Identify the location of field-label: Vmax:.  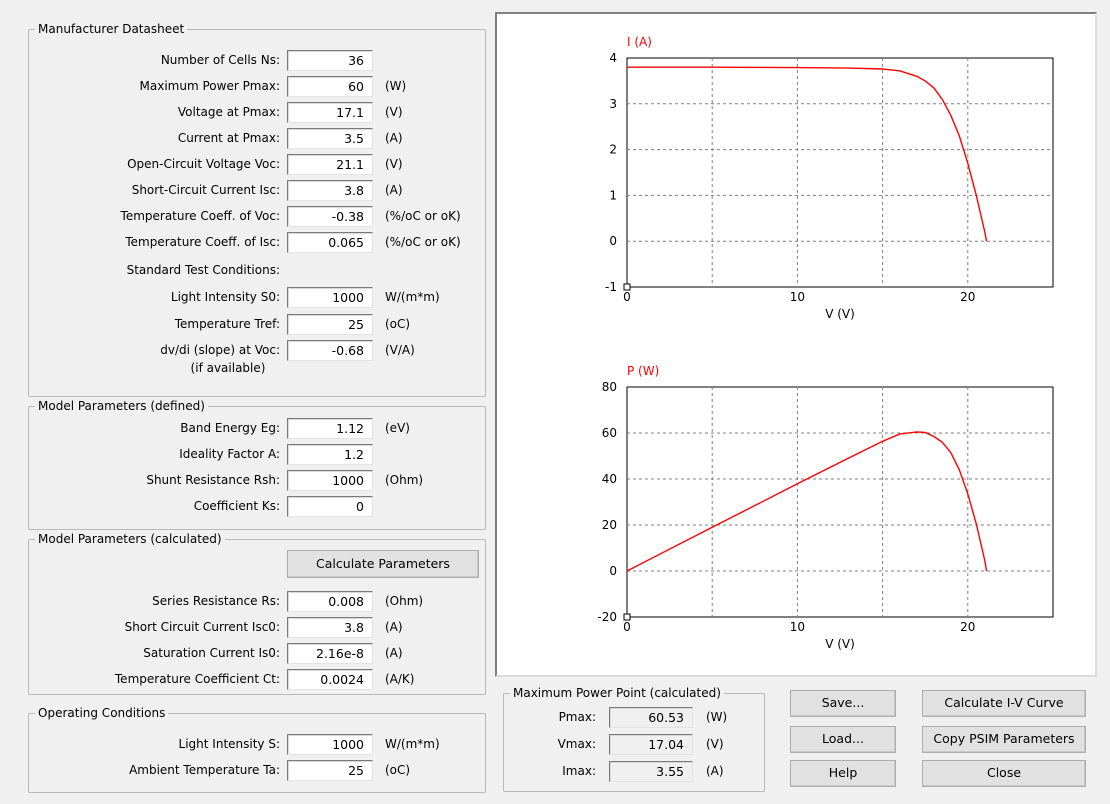
(576, 744).